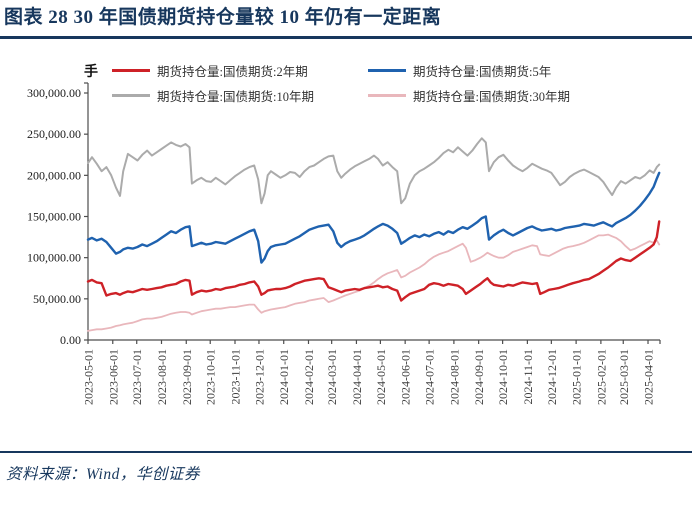  I want to click on legend-item-30y: 期货持仓量:国债期货:30年期, so click(469, 95).